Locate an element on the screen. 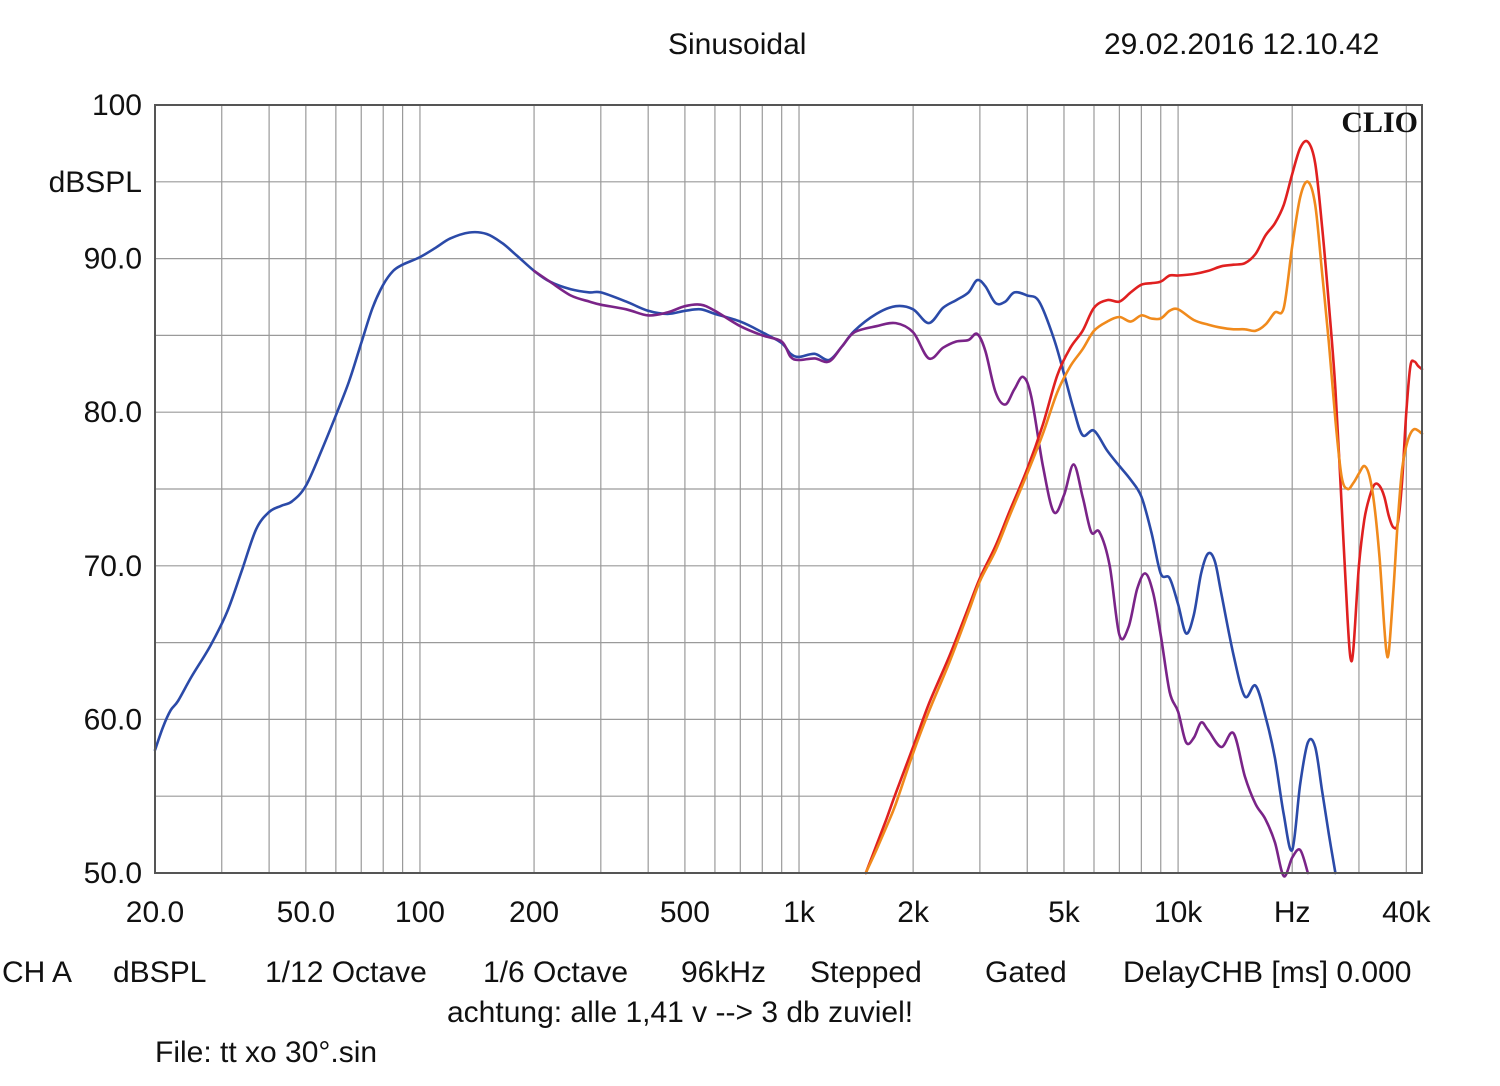  footer-note: achtung: alle 1,41 v --> 3 db zuviel! is located at coordinates (680, 1012).